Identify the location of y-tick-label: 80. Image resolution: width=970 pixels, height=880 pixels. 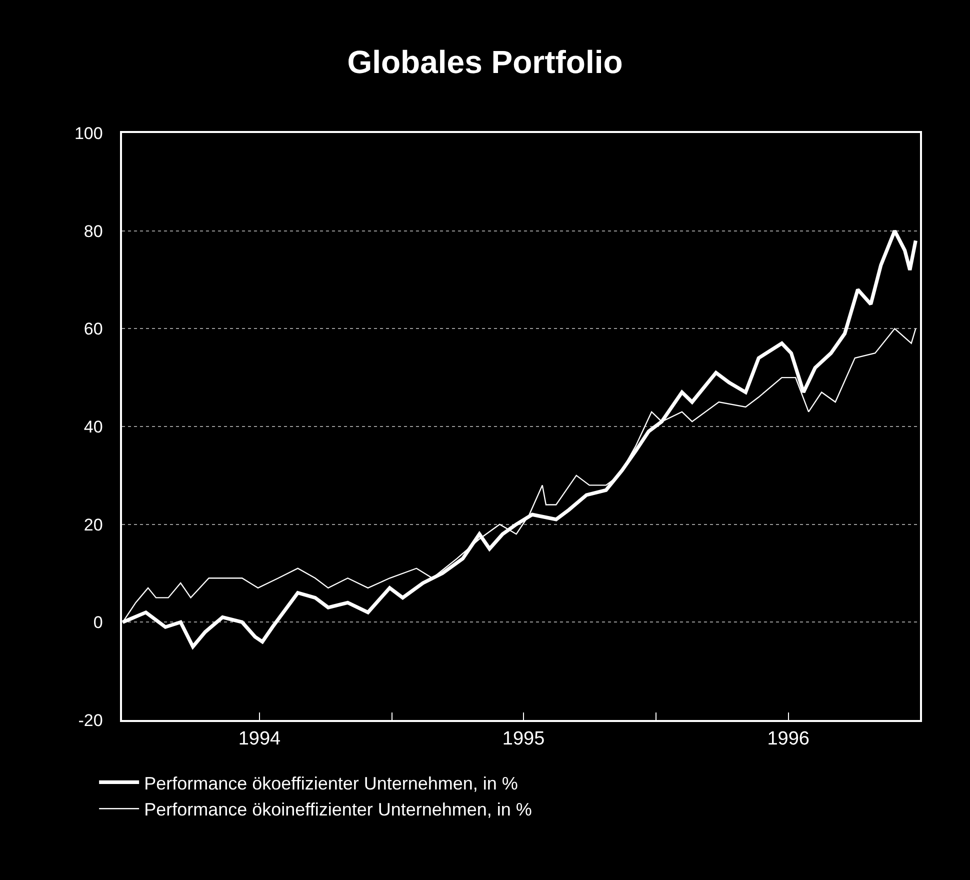
(93, 231).